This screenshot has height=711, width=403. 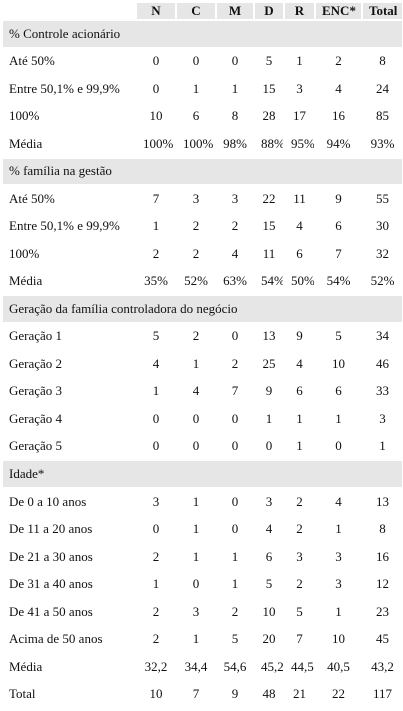 I want to click on data-row: De 11 a 20 anos 0 1 0 4 2 1 8, so click(x=202, y=529).